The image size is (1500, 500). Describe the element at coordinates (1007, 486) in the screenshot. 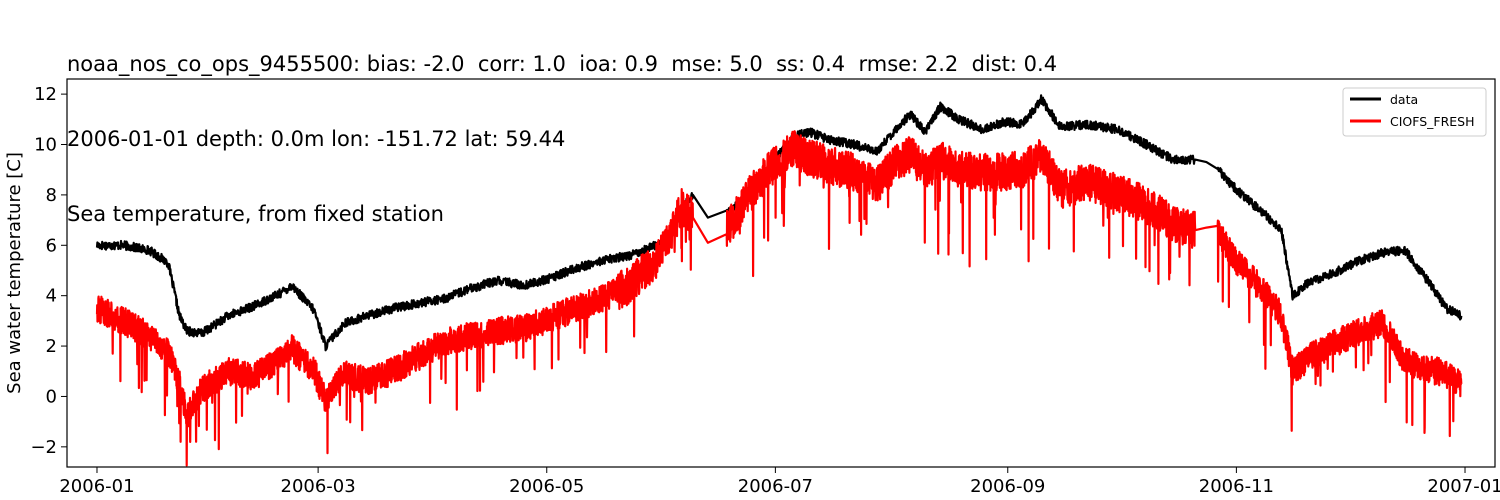

I see `x-tick-label: 2006-09` at that location.